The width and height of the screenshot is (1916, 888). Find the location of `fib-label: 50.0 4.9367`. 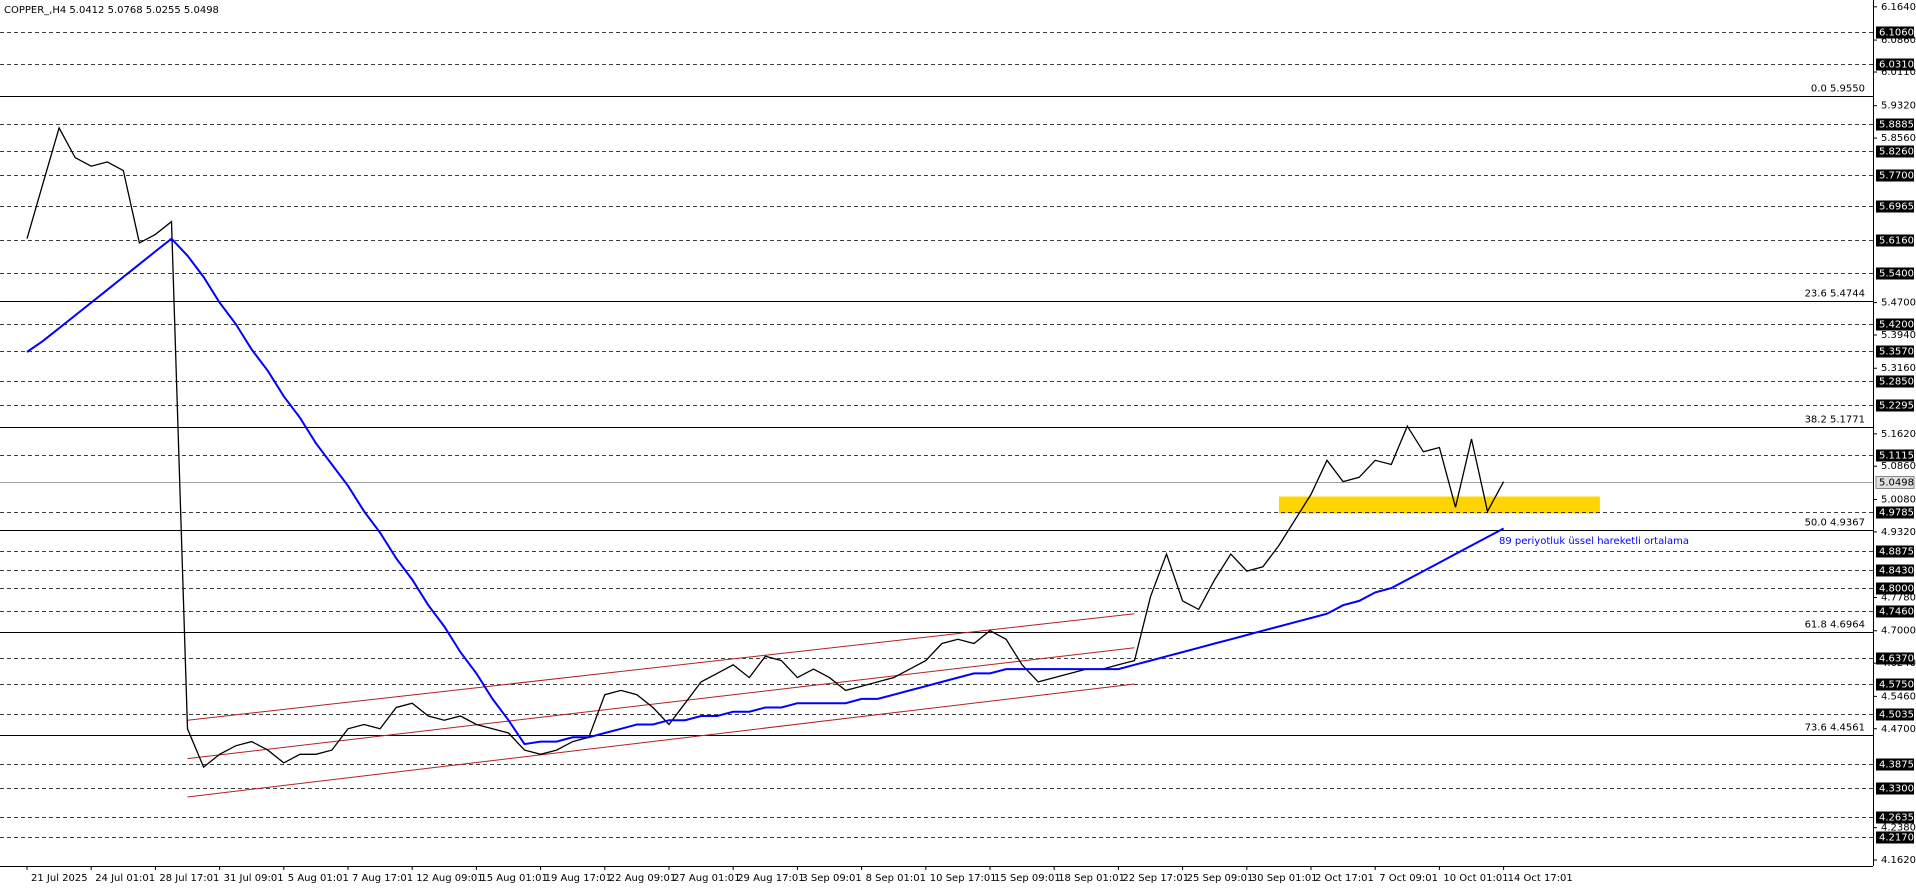

fib-label: 50.0 4.9367 is located at coordinates (1835, 523).